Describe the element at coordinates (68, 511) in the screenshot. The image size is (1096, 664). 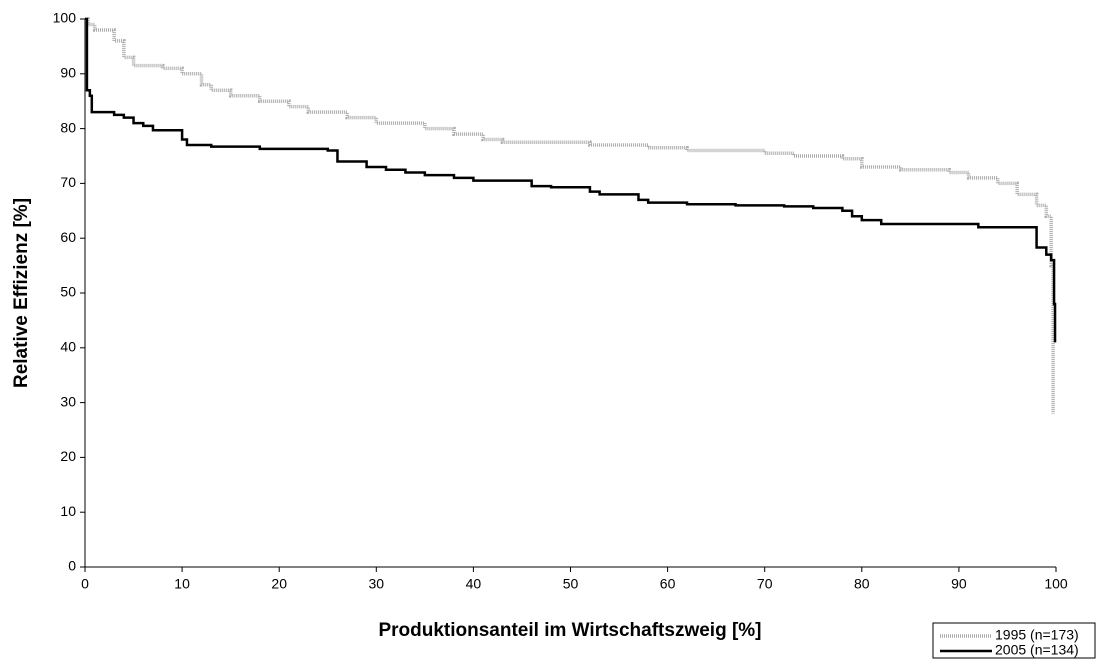
I see `y-tick-label: 10` at that location.